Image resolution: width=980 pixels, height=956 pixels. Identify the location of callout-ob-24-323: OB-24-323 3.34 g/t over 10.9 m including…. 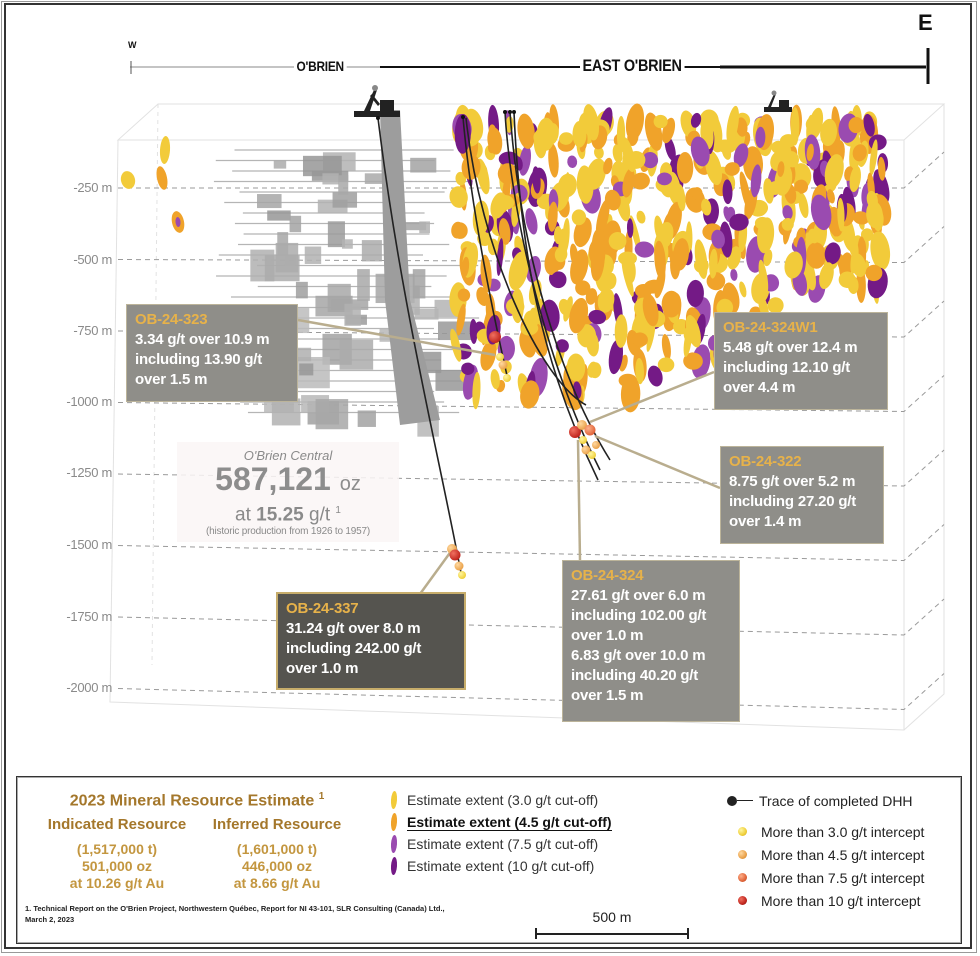
(212, 353).